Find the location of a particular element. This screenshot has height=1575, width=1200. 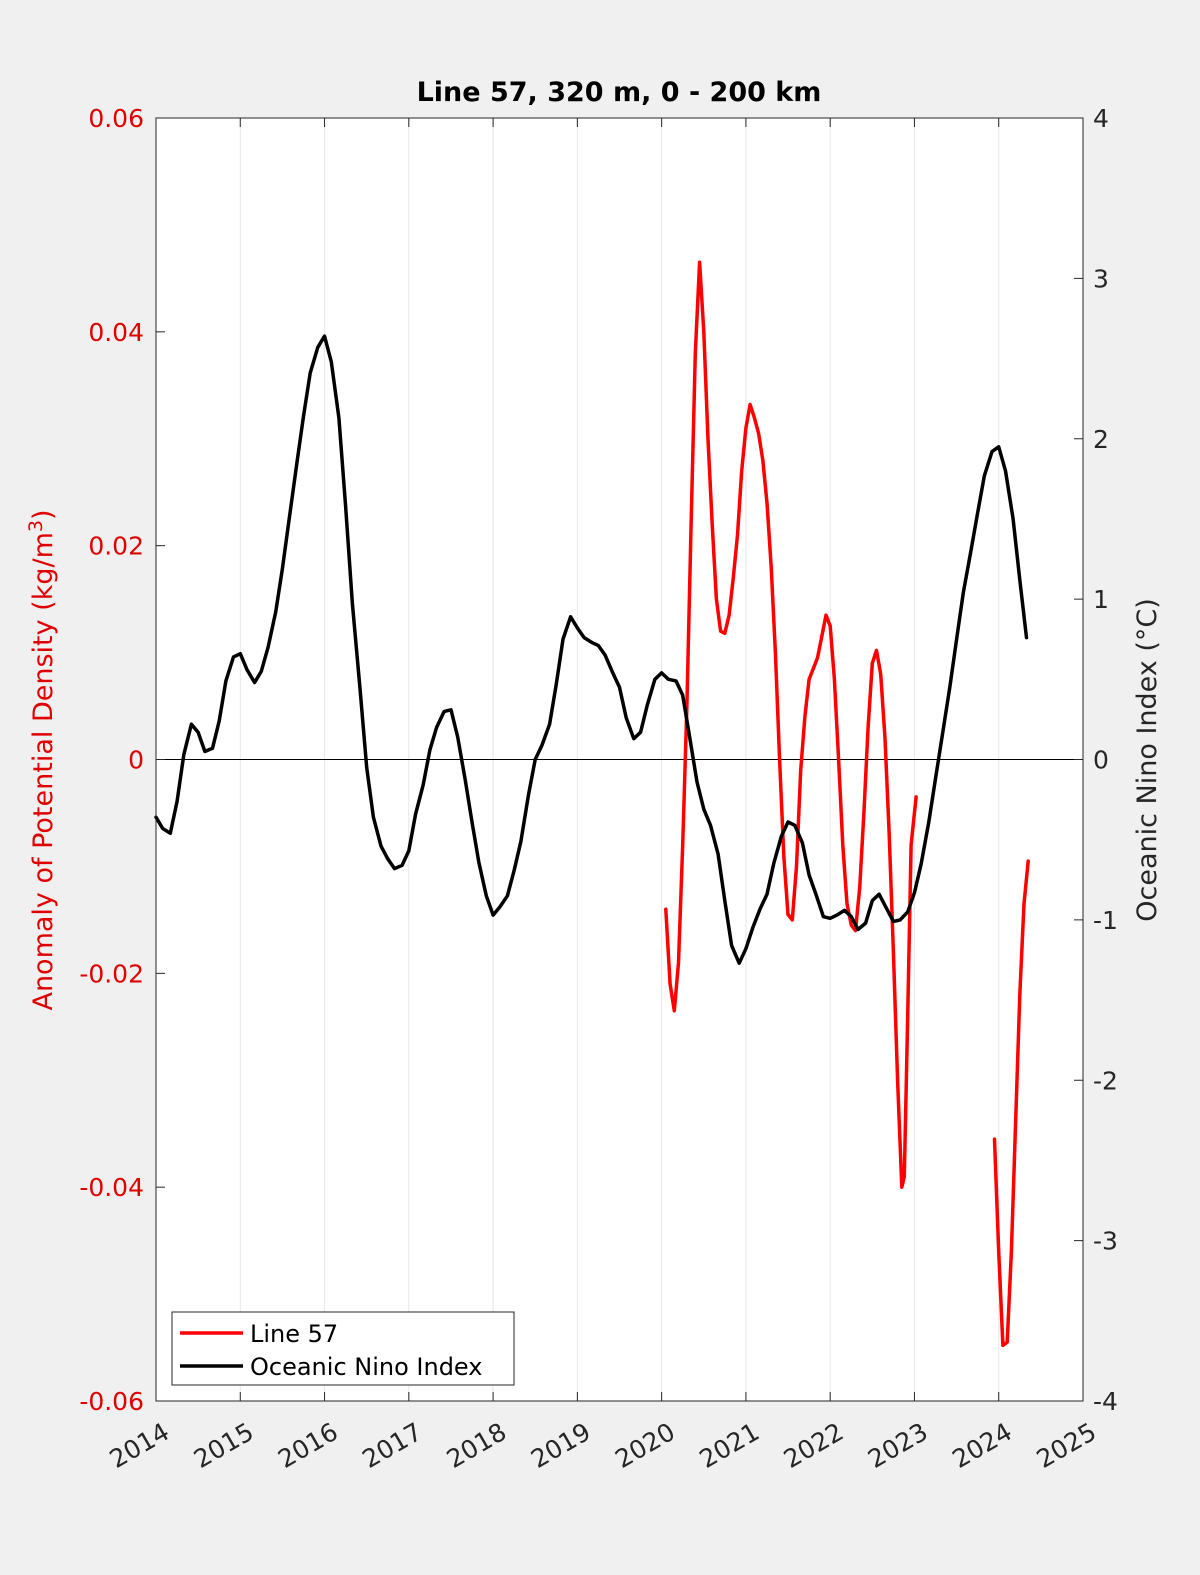

y-right-tick-label: 3 is located at coordinates (1101, 278).